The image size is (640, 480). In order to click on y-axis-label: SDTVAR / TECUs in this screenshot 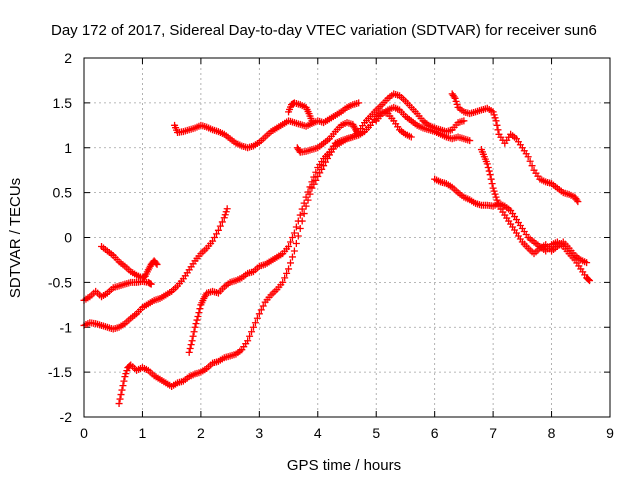, I will do `click(15, 238)`.